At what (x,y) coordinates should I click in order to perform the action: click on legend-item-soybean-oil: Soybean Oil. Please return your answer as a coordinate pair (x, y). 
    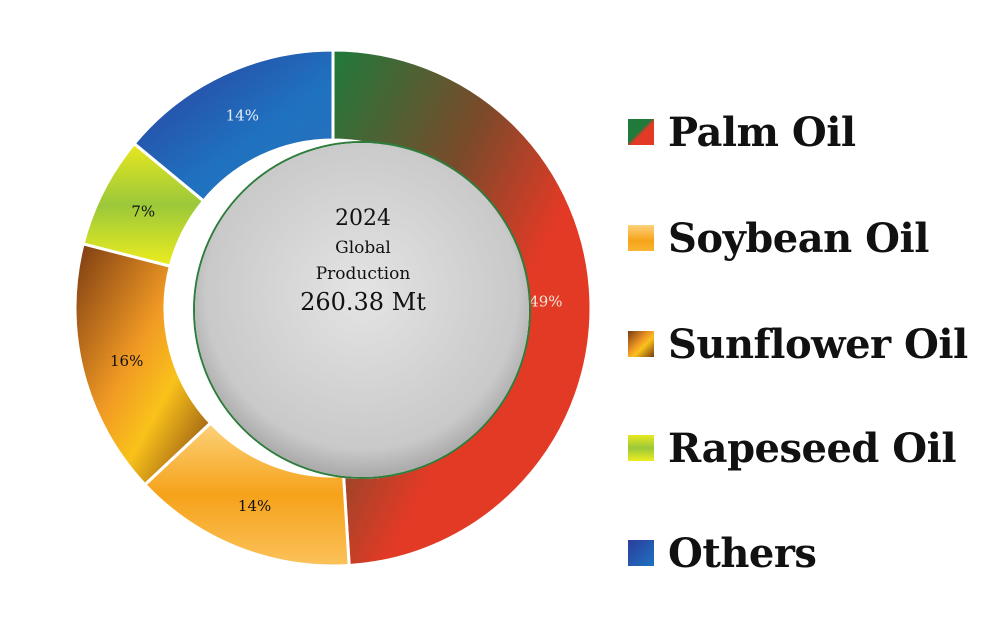
    Looking at the image, I should click on (778, 238).